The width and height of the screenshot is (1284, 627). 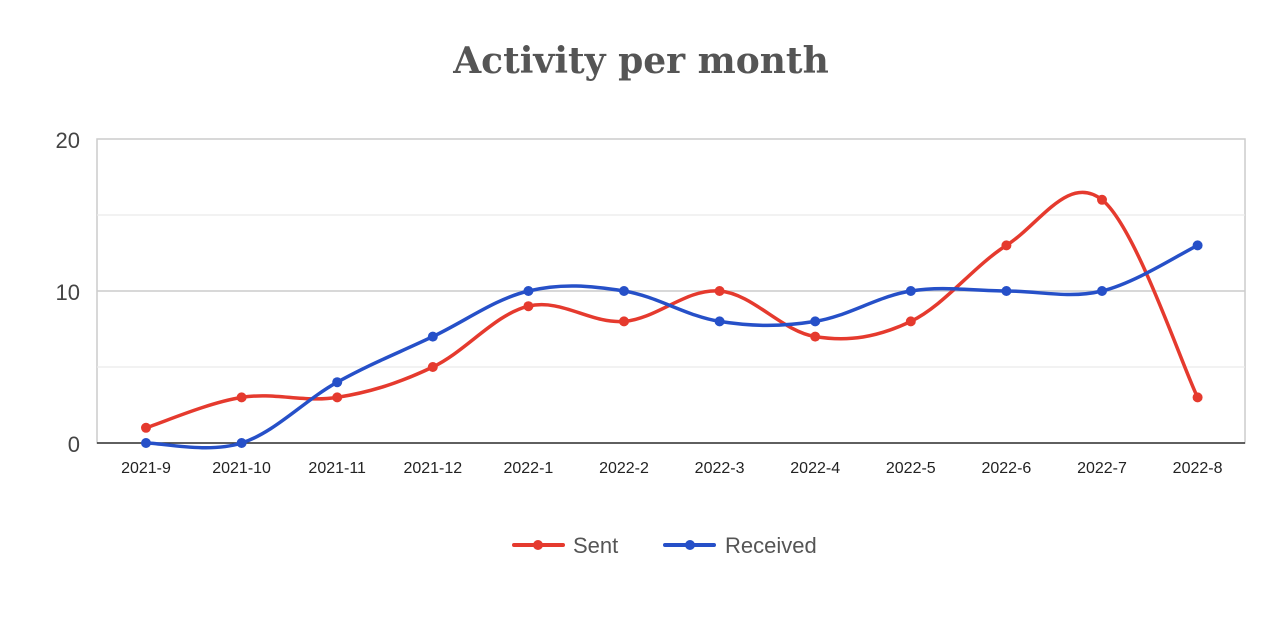 I want to click on y-tick-label: 10, so click(x=68, y=292).